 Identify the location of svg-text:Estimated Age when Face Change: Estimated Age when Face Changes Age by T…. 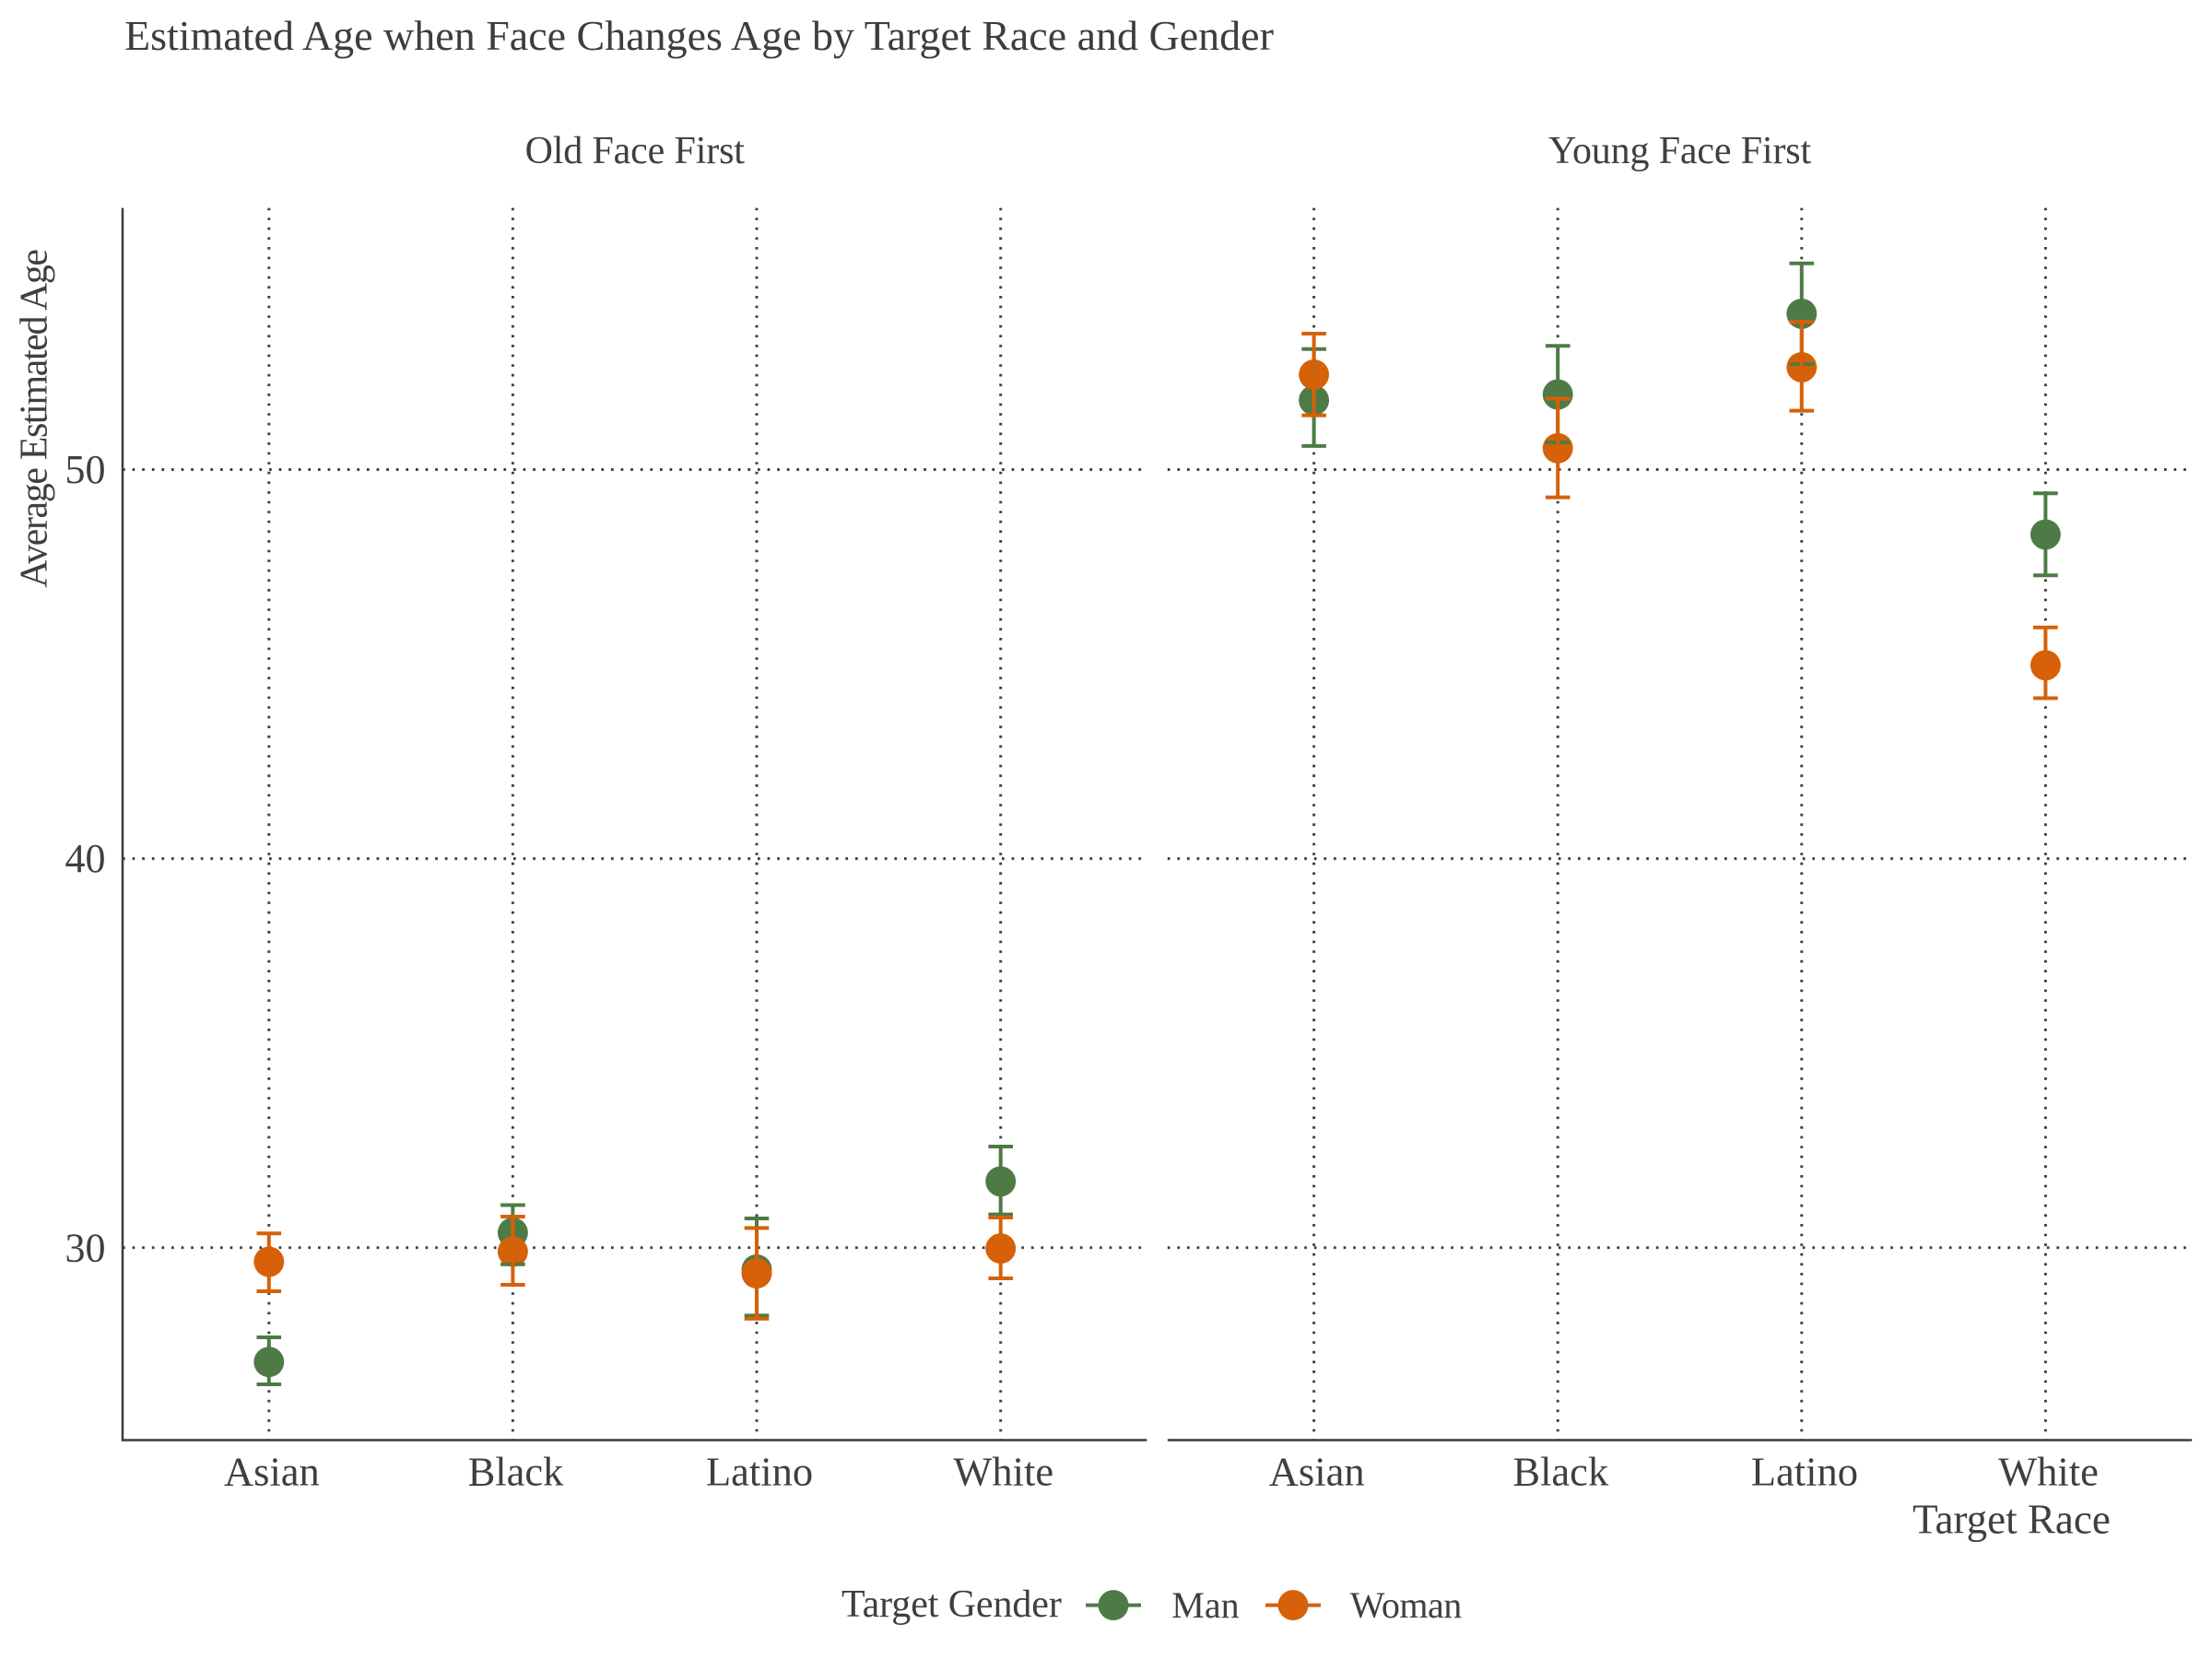
(699, 35).